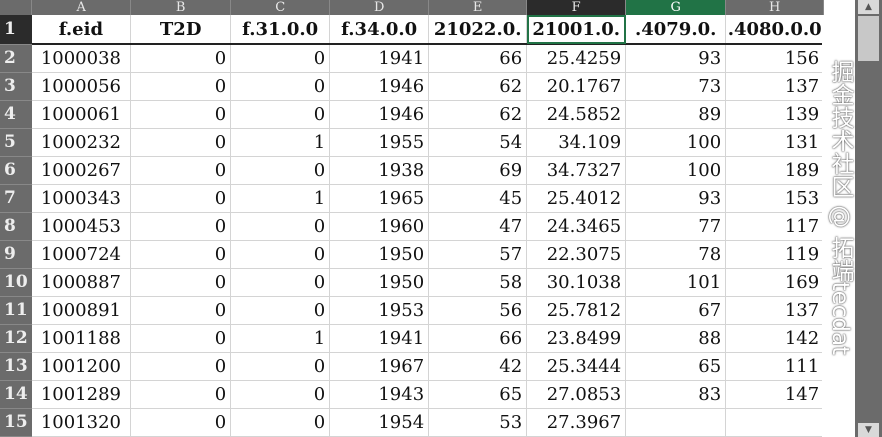  What do you see at coordinates (576, 254) in the screenshot?
I see `cell-F9: 22.3075` at bounding box center [576, 254].